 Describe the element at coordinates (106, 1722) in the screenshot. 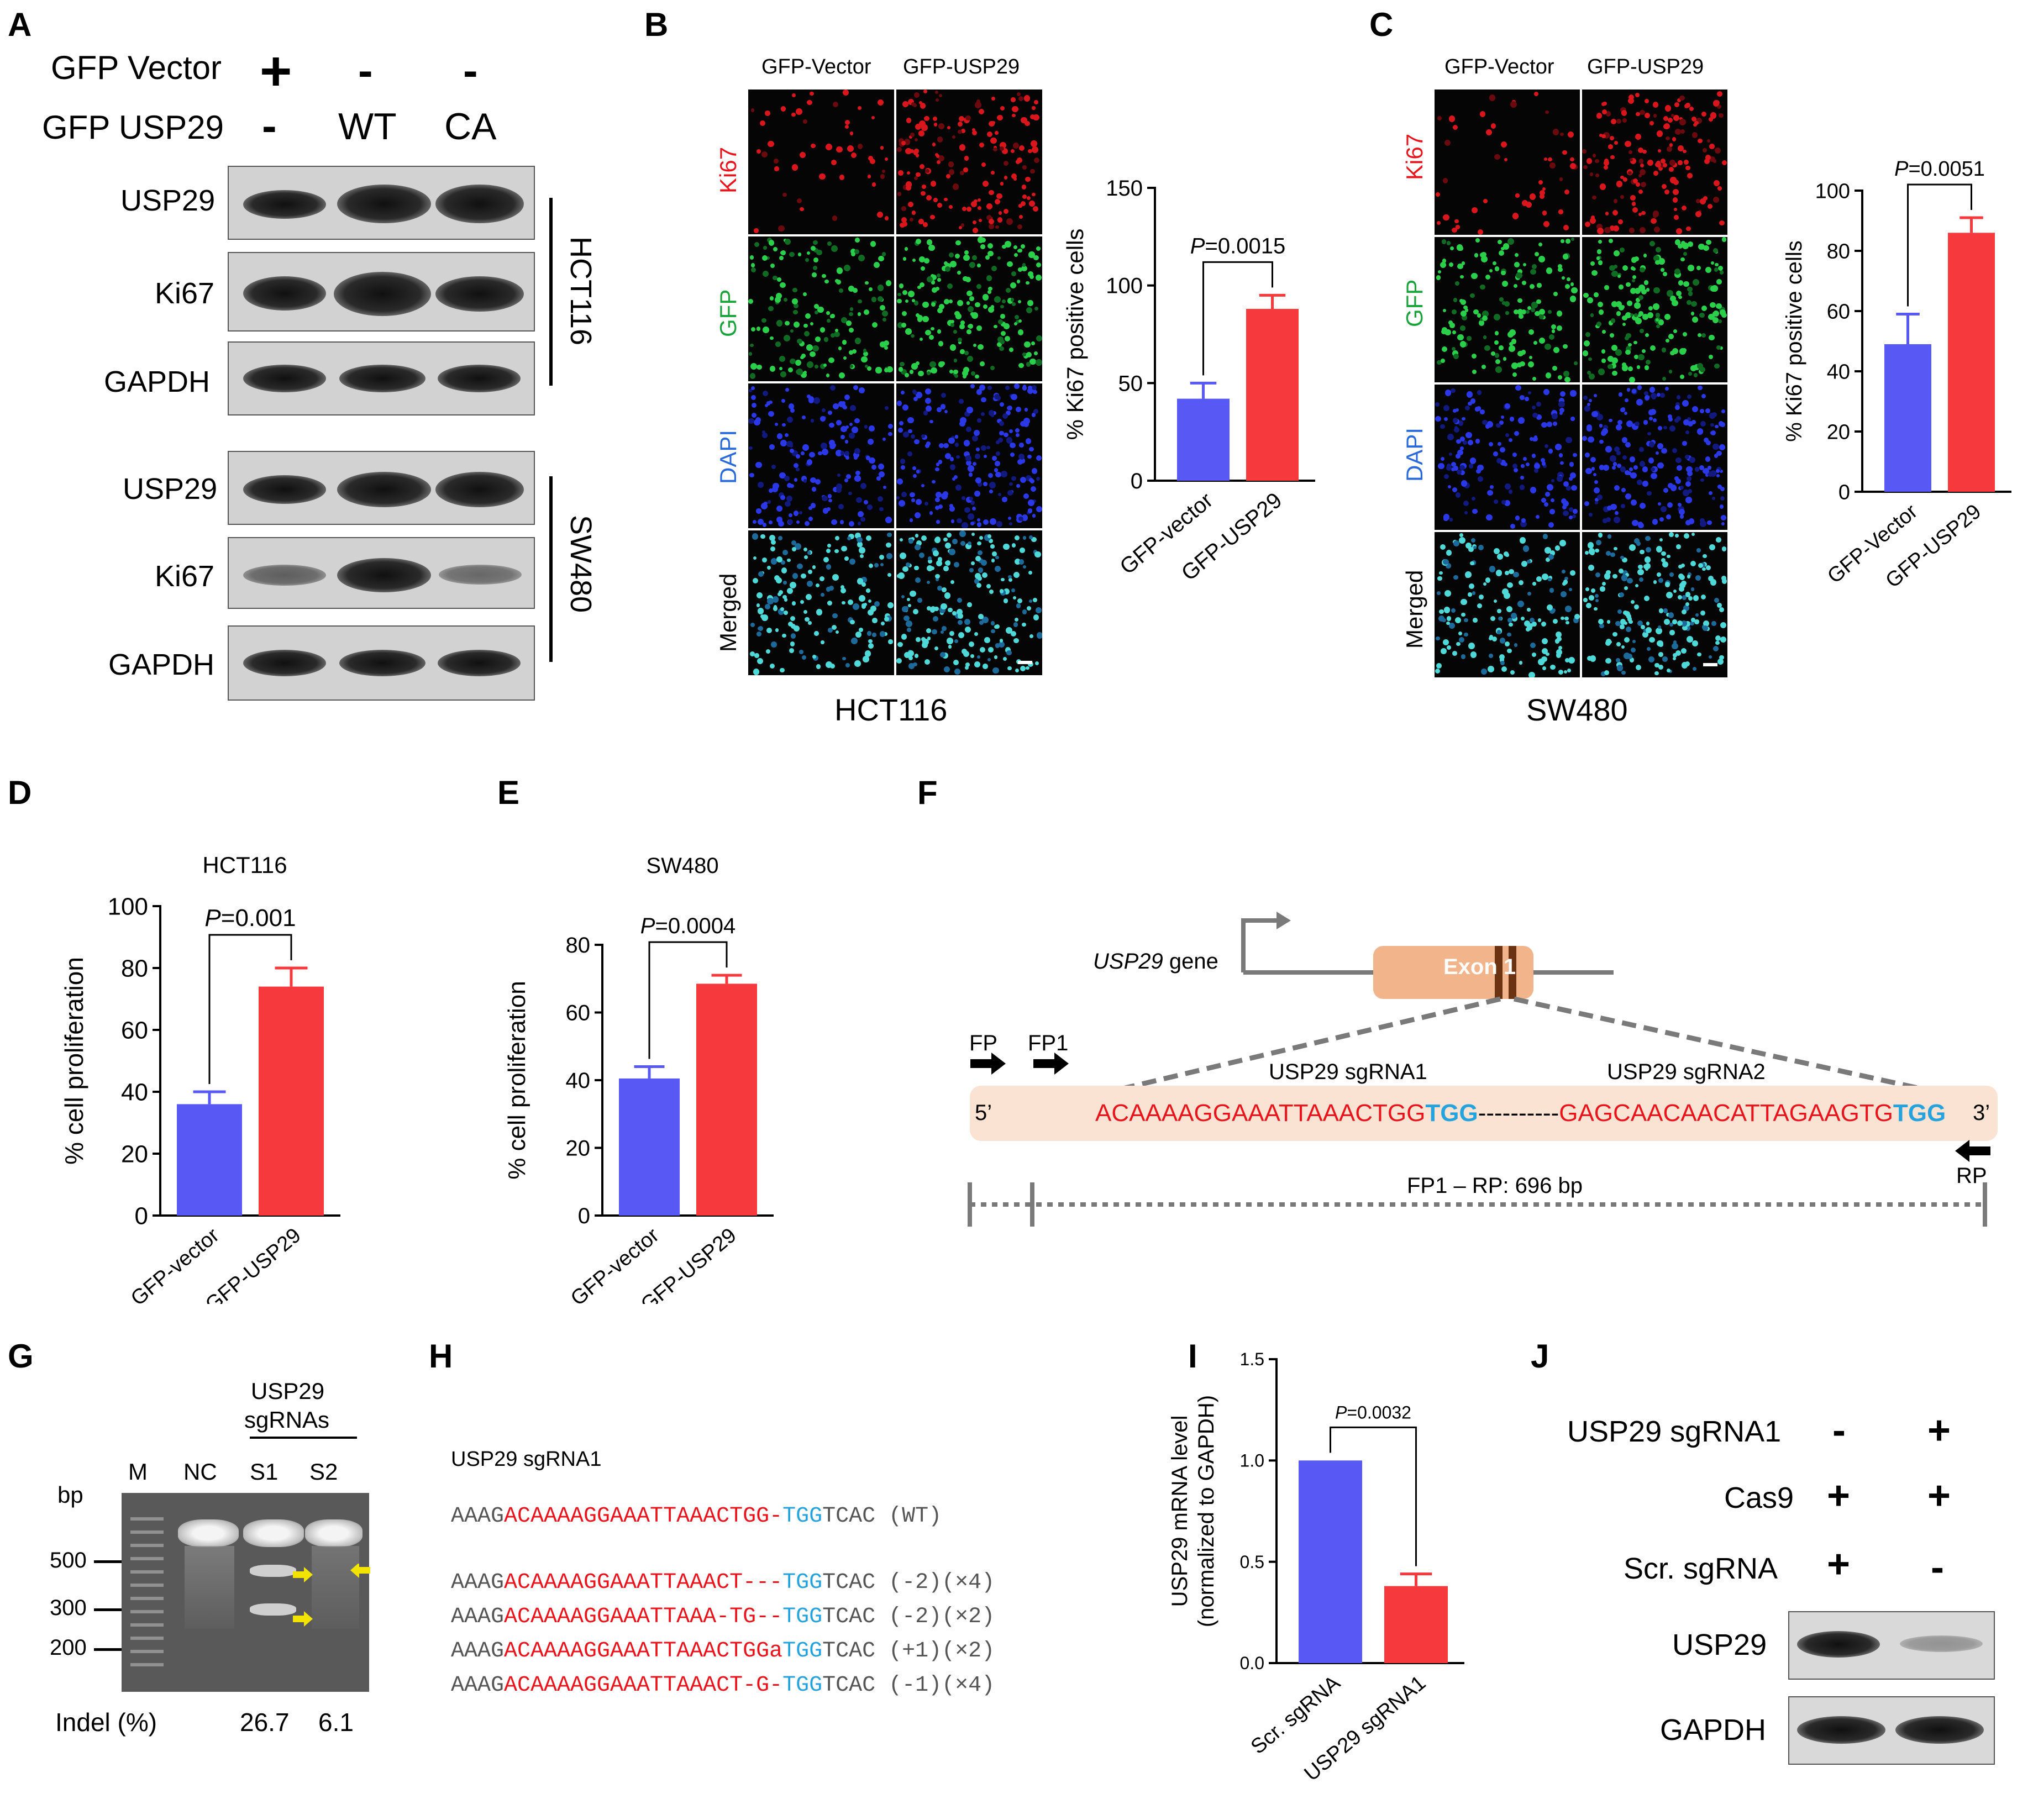

I see `indel-label: Indel (%)` at that location.